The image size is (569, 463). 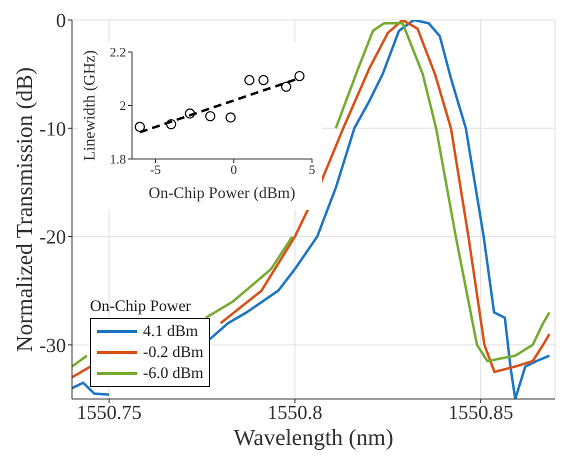 What do you see at coordinates (123, 106) in the screenshot?
I see `y-tick-label: 2` at bounding box center [123, 106].